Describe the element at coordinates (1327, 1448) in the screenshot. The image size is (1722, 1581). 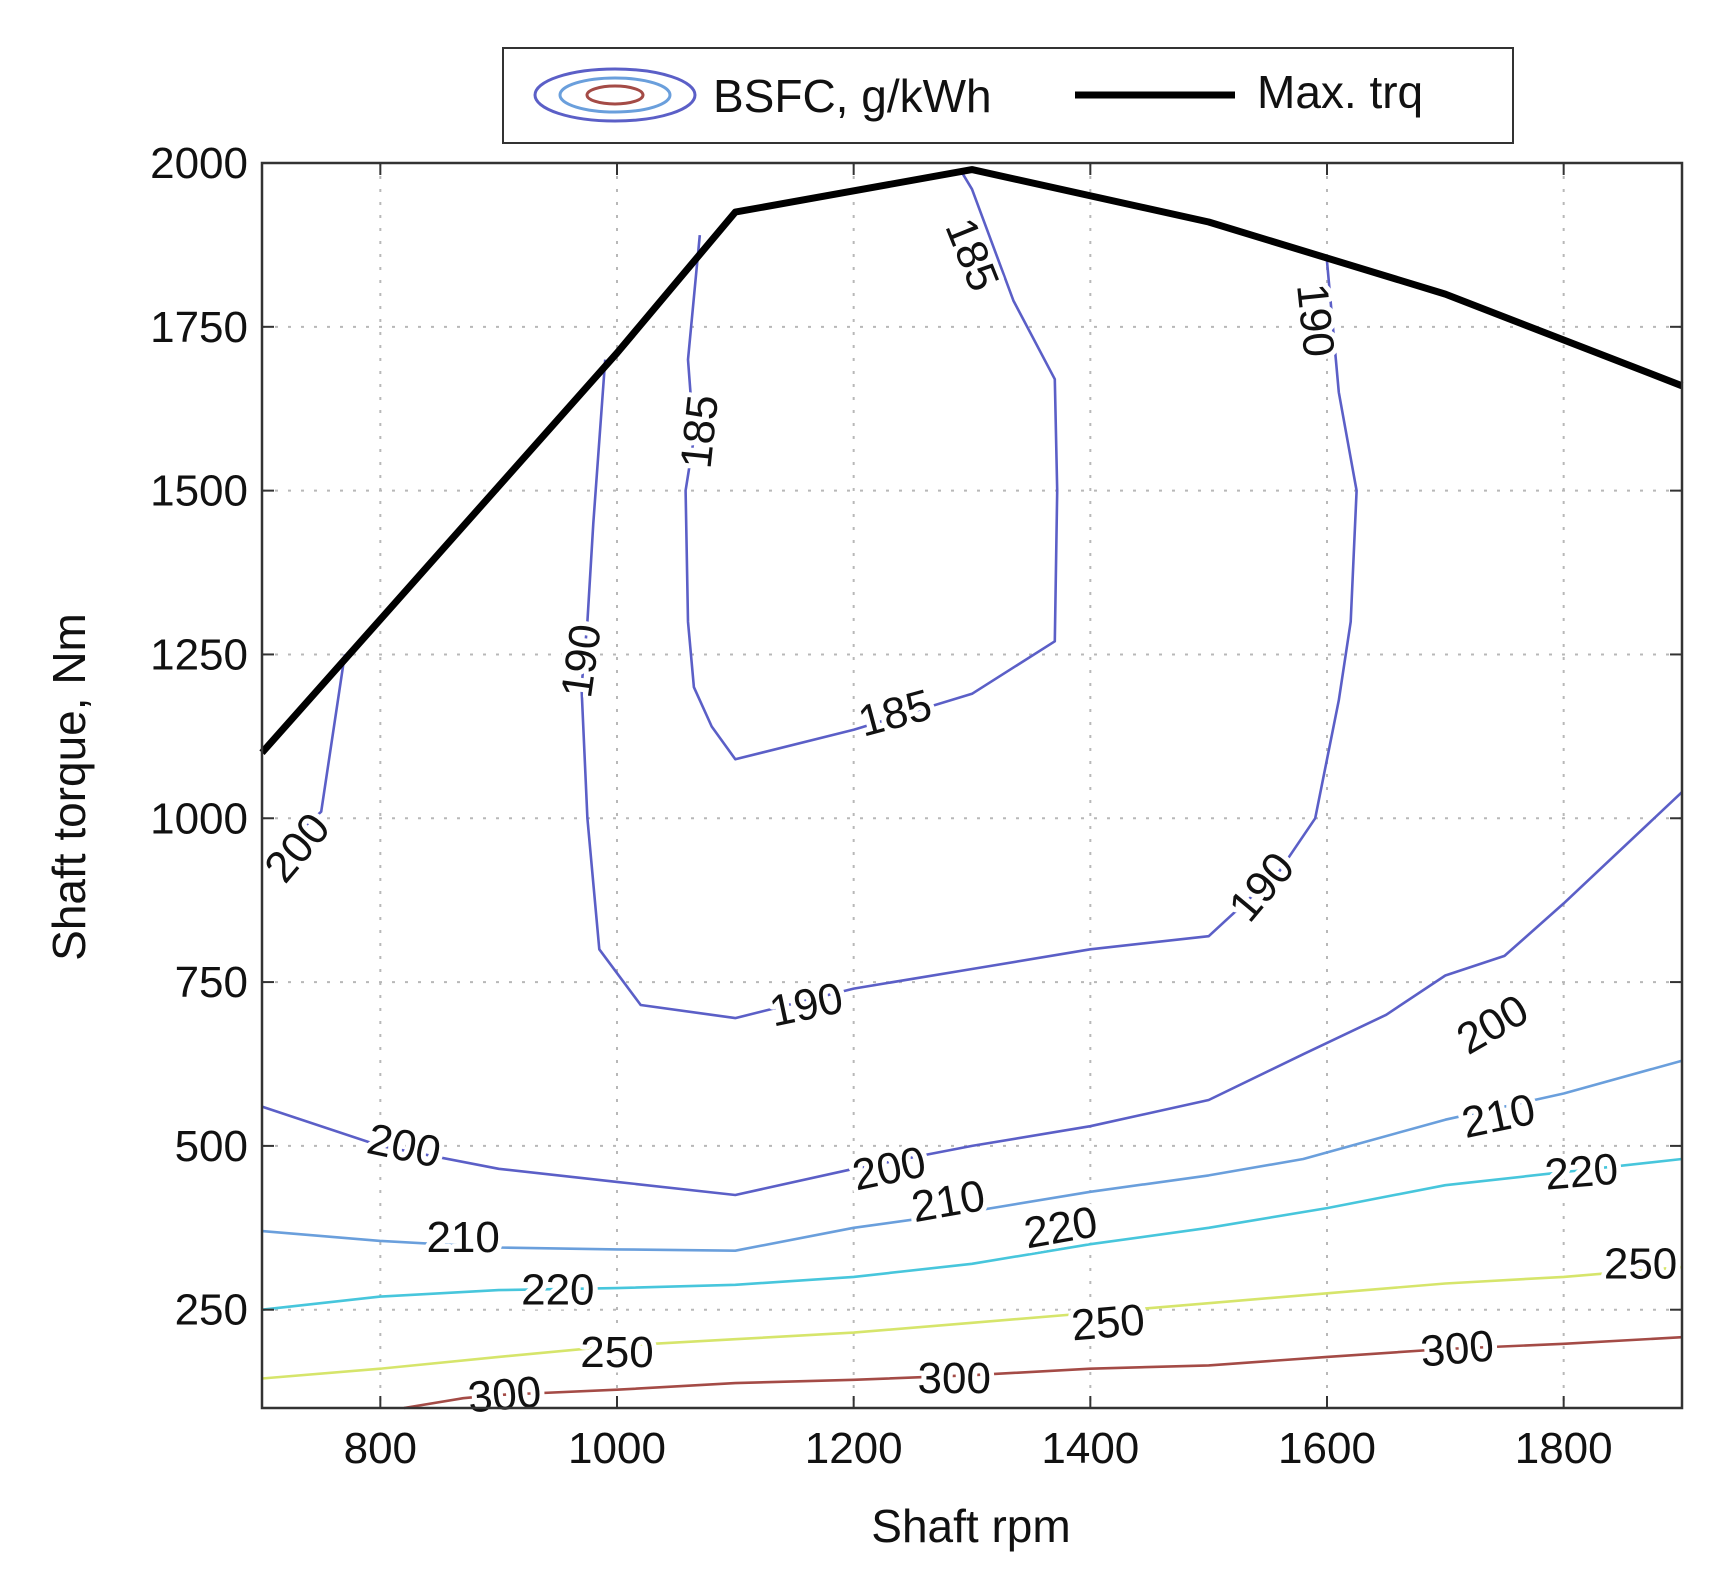
I see `x-tick-label: 1600` at that location.